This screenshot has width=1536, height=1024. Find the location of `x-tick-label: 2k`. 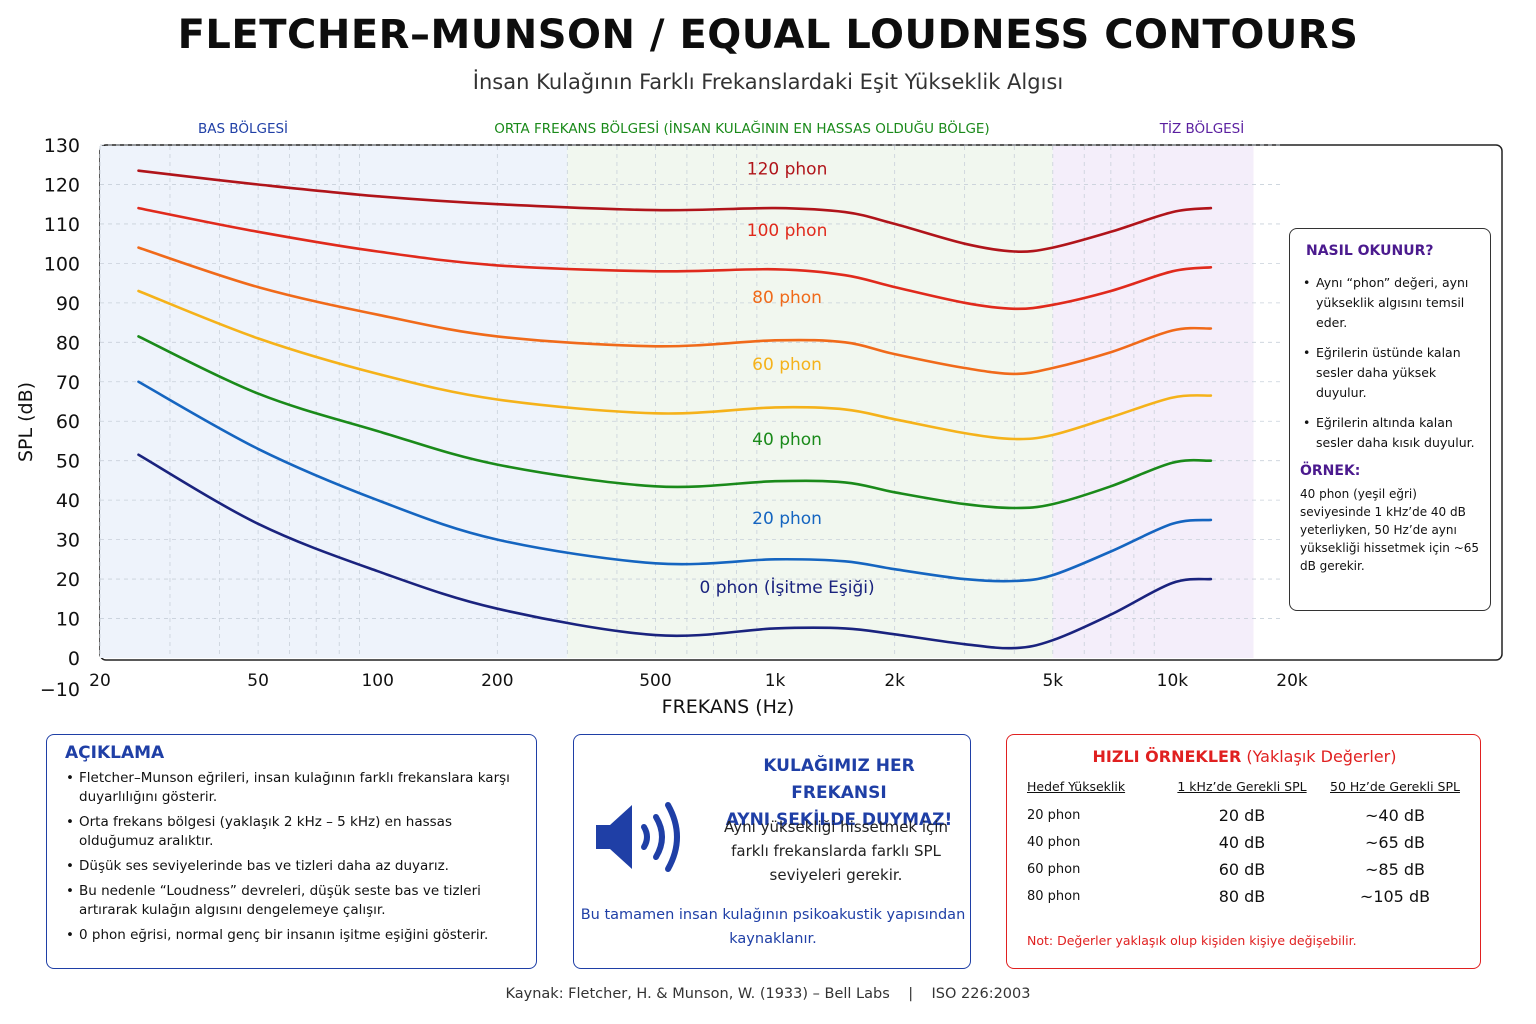

x-tick-label: 2k is located at coordinates (894, 681).